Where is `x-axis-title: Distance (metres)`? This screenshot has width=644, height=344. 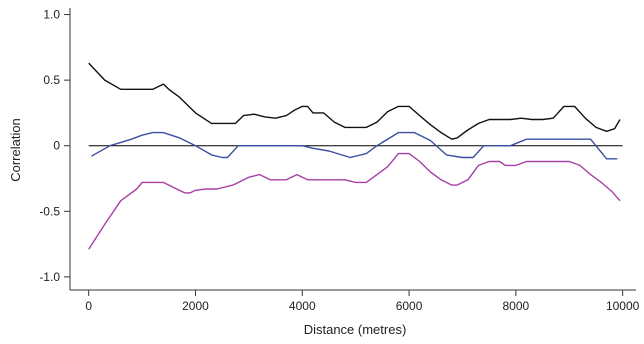 x-axis-title: Distance (metres) is located at coordinates (355, 329).